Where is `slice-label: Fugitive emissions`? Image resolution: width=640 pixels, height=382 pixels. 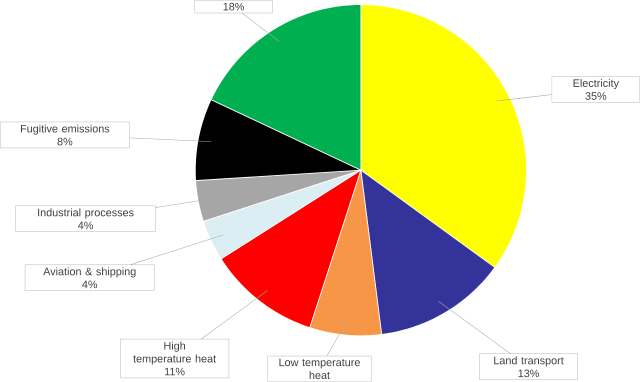
slice-label: Fugitive emissions is located at coordinates (65, 129).